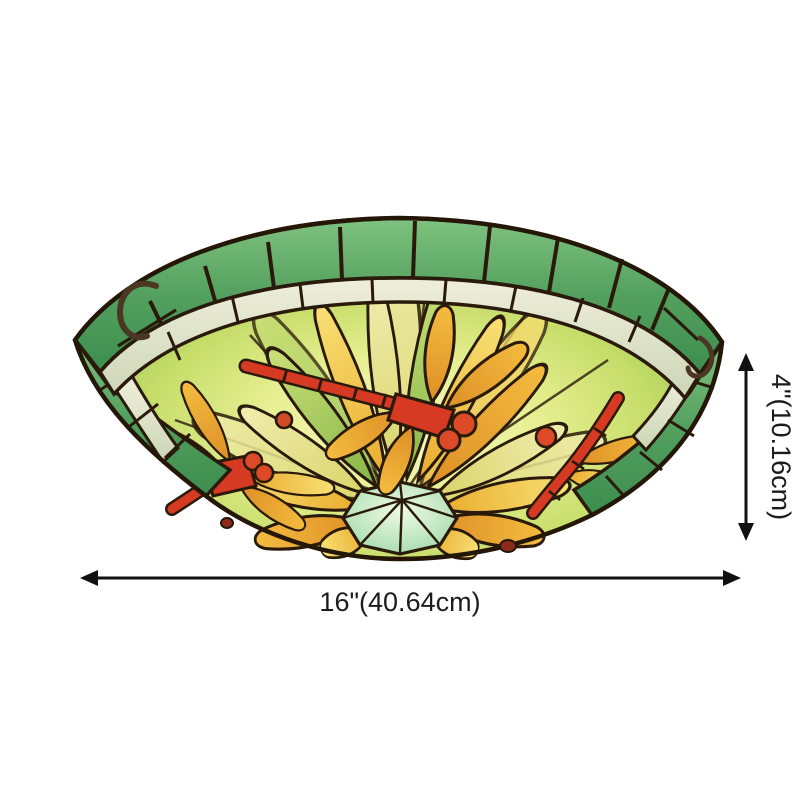 The width and height of the screenshot is (800, 800). Describe the element at coordinates (400, 518) in the screenshot. I see `rosette-medallion` at that location.